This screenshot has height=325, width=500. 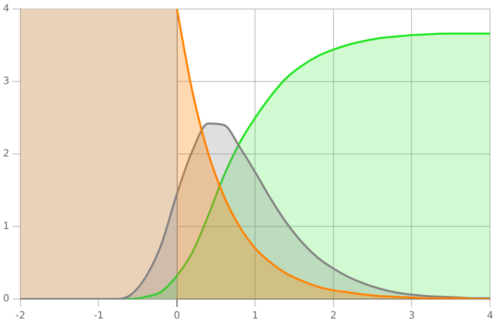 What do you see at coordinates (6, 299) in the screenshot?
I see `y-tick-label: 0` at bounding box center [6, 299].